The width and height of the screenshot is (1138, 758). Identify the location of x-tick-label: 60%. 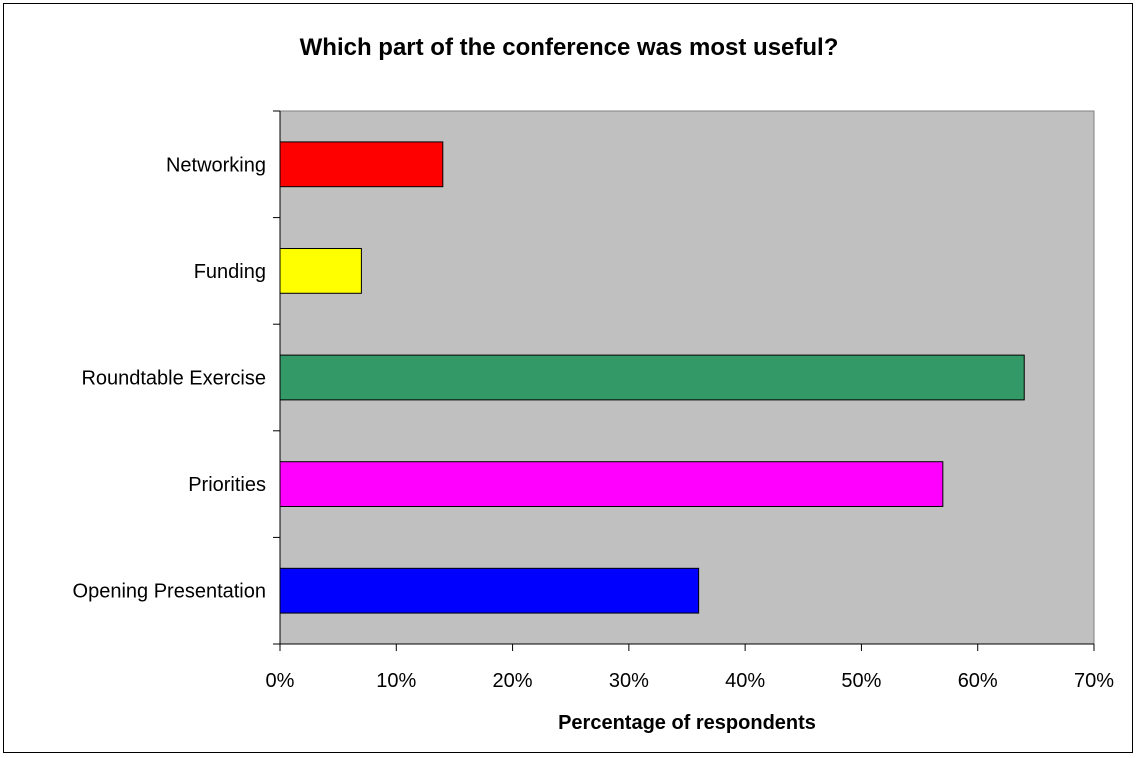
(978, 681).